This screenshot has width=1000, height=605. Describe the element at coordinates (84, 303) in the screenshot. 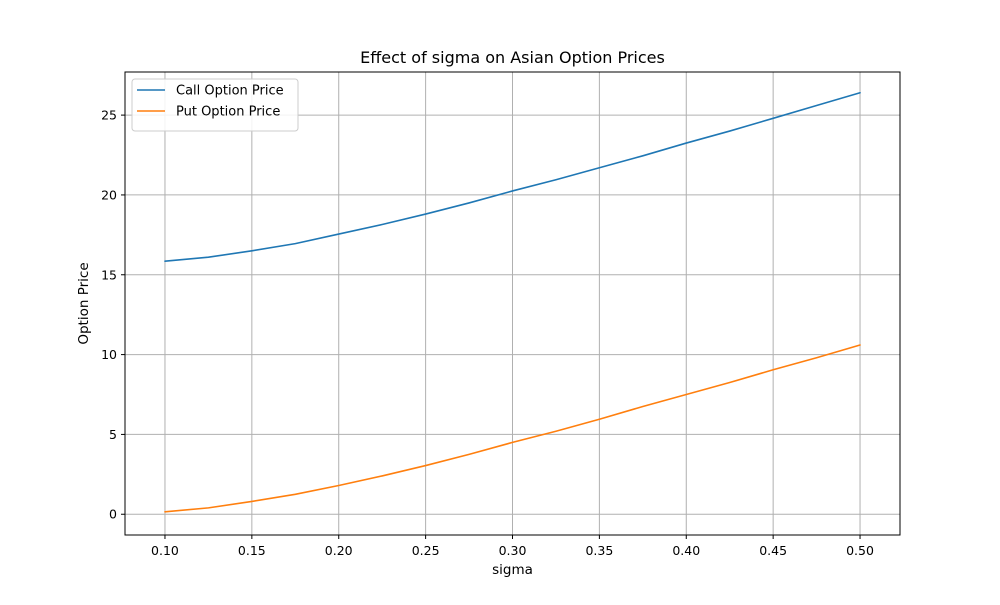

I see `y-axis-label: Option Price` at that location.